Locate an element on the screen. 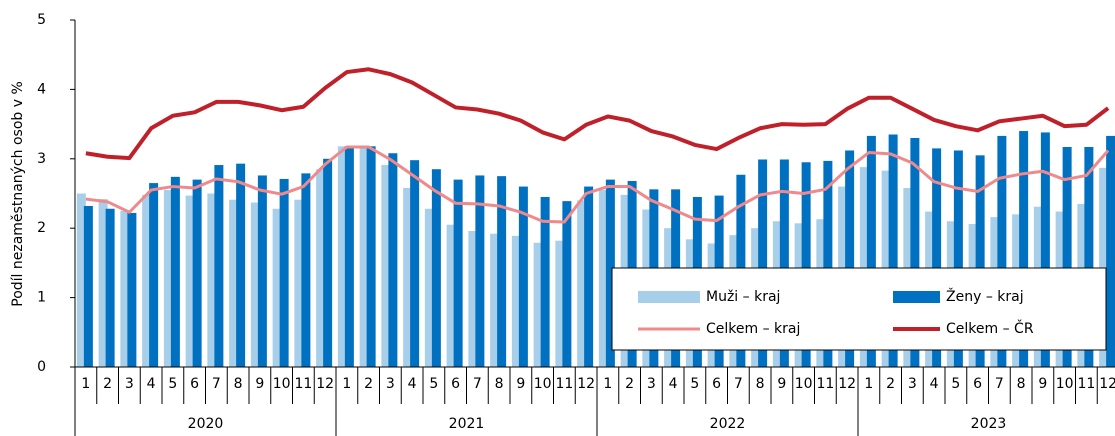  y-tick-label: 3 is located at coordinates (41, 159).